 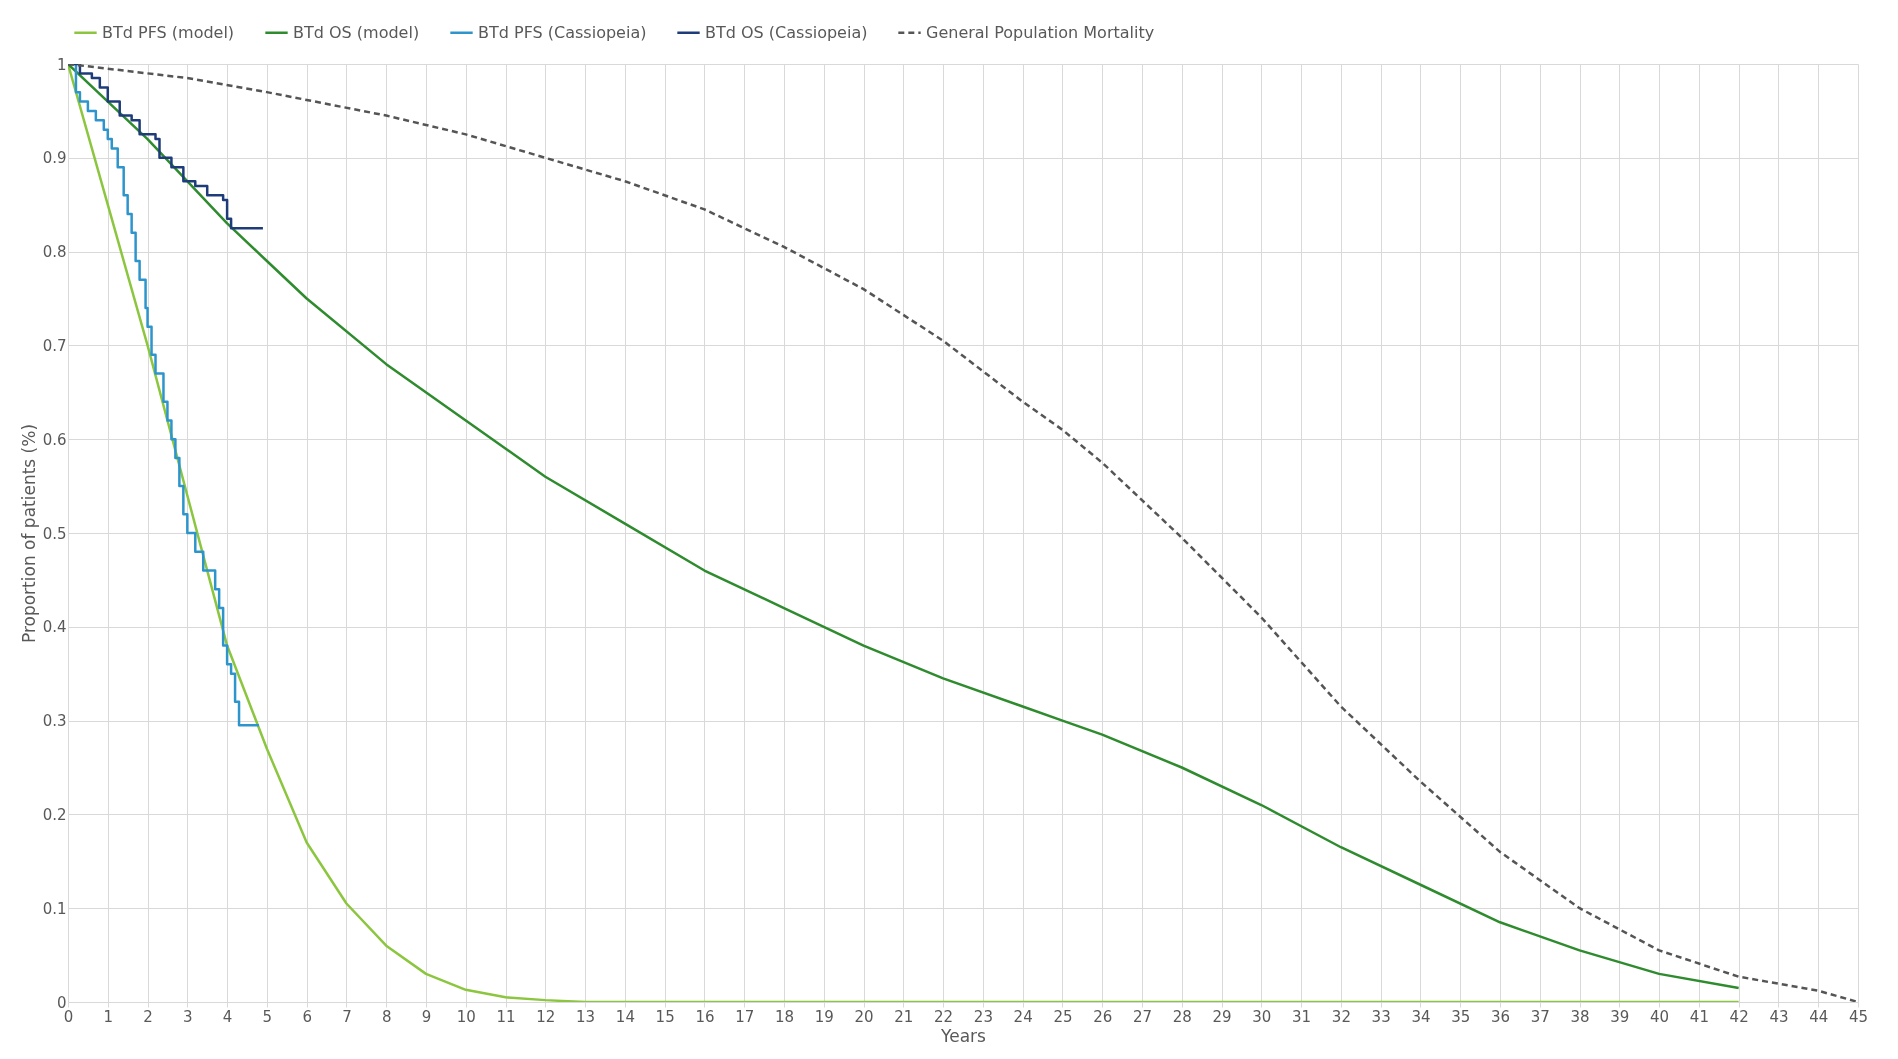 What do you see at coordinates (1580, 1016) in the screenshot?
I see `x-tick-label: 38` at bounding box center [1580, 1016].